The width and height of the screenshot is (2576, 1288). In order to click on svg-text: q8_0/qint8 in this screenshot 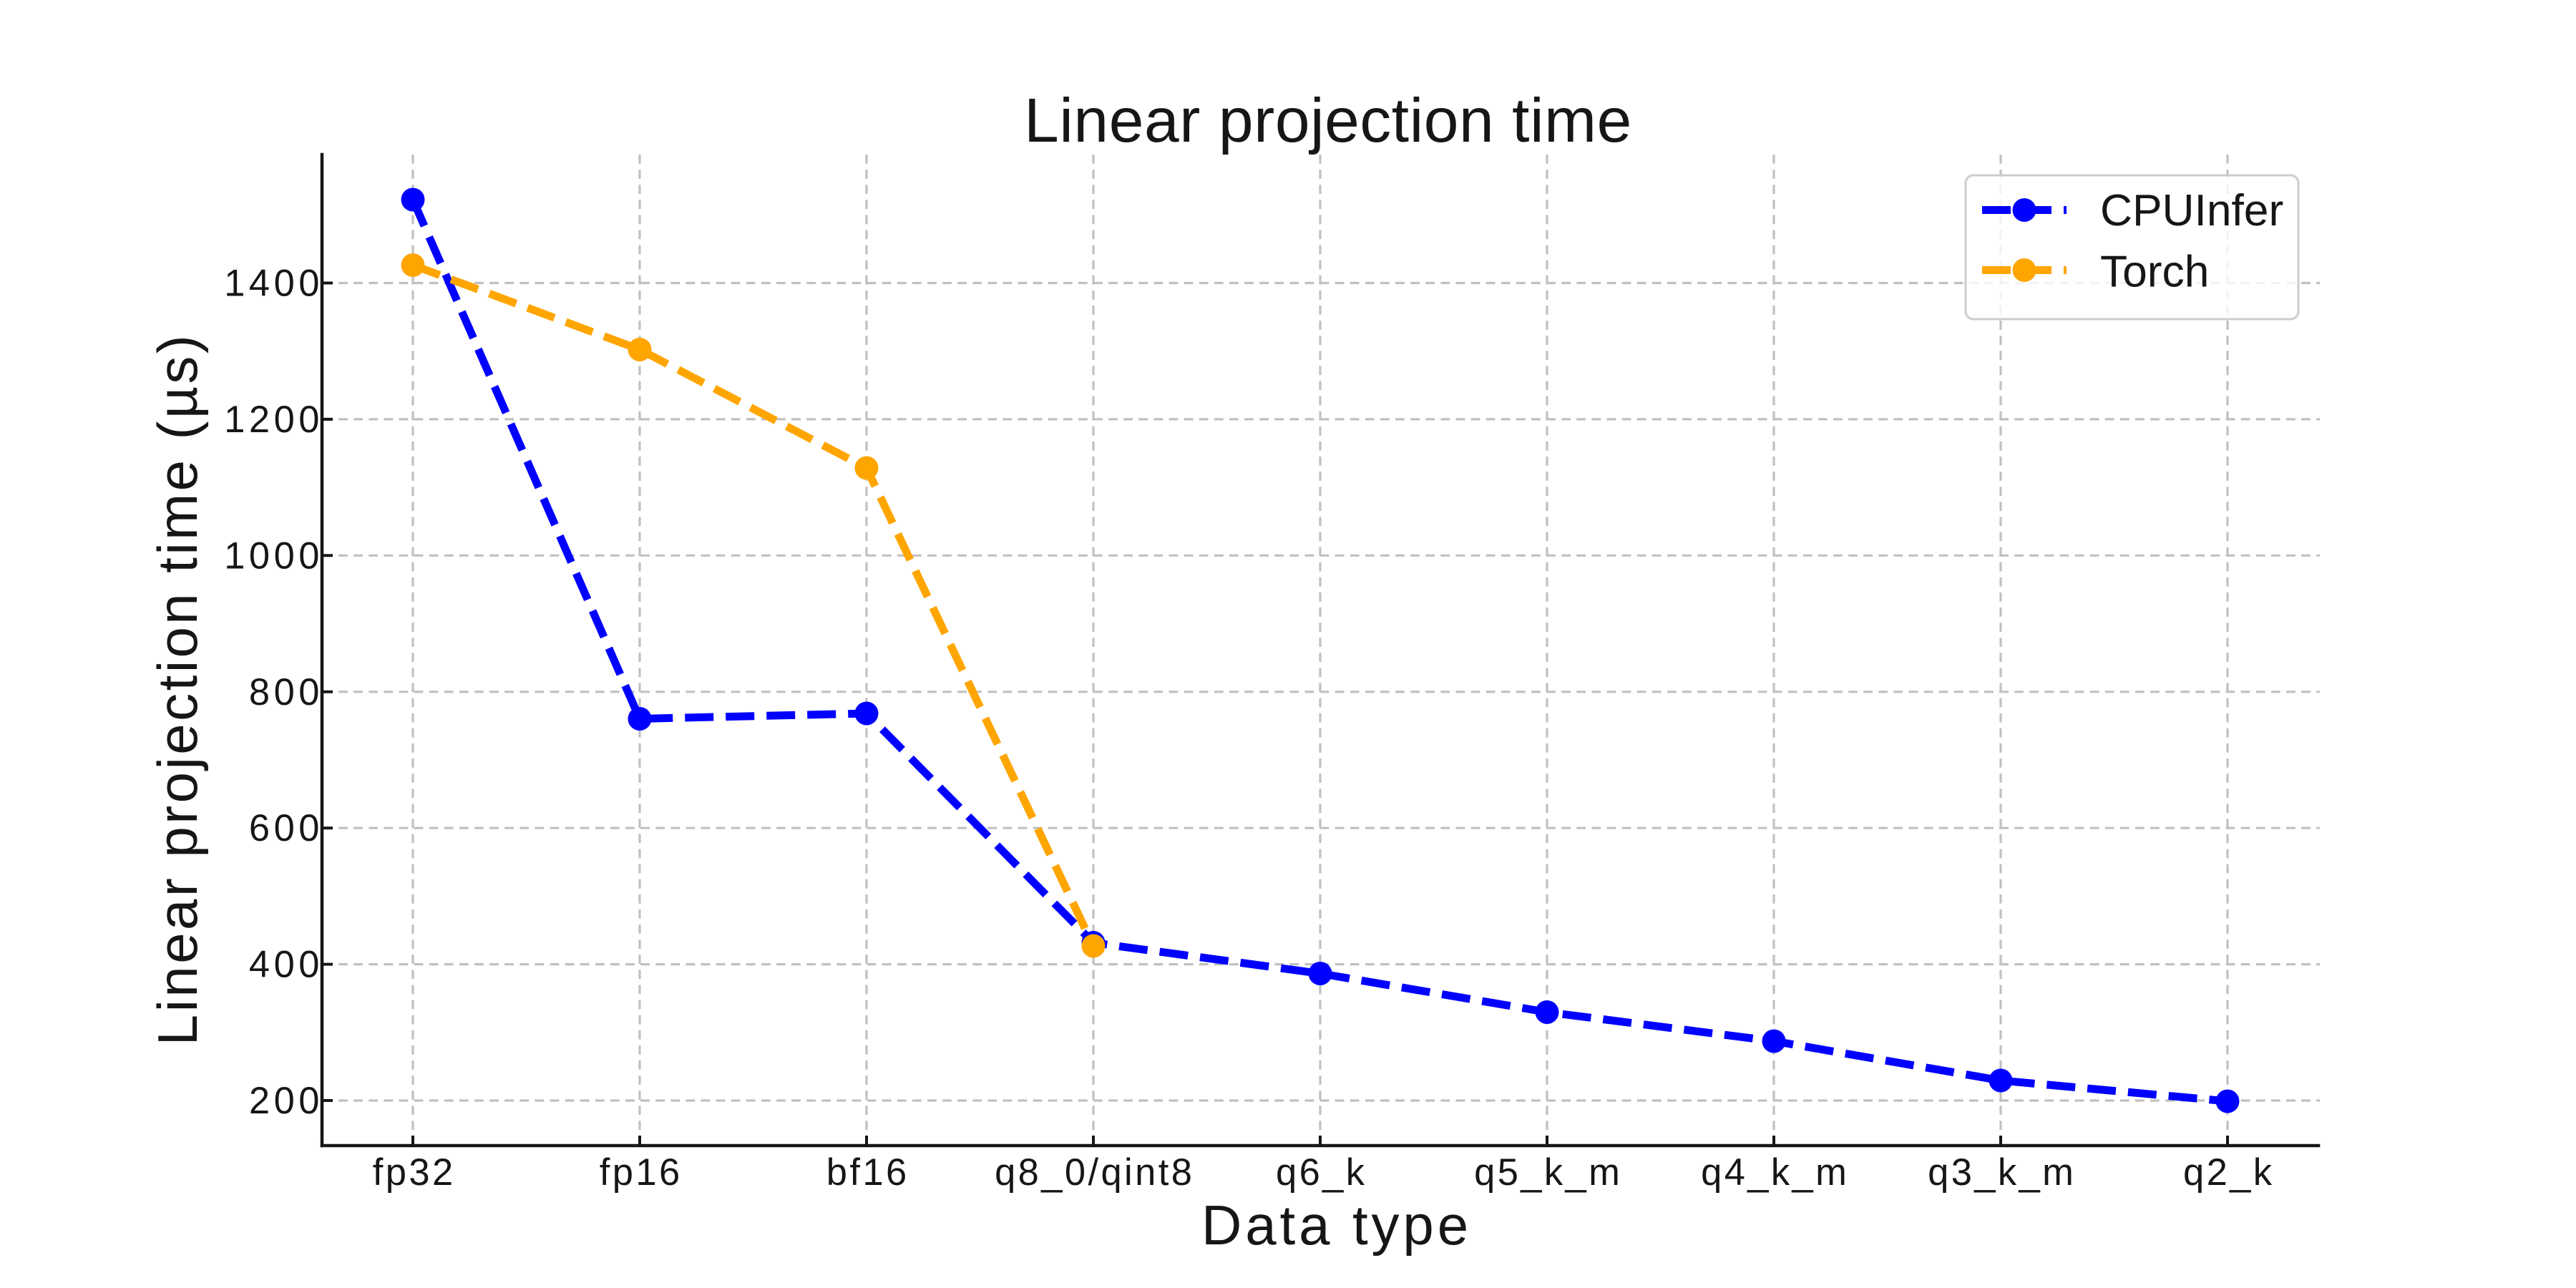, I will do `click(1094, 1172)`.